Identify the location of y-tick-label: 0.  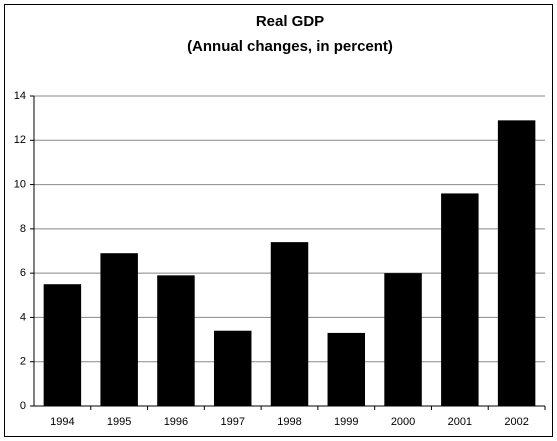
(23, 406).